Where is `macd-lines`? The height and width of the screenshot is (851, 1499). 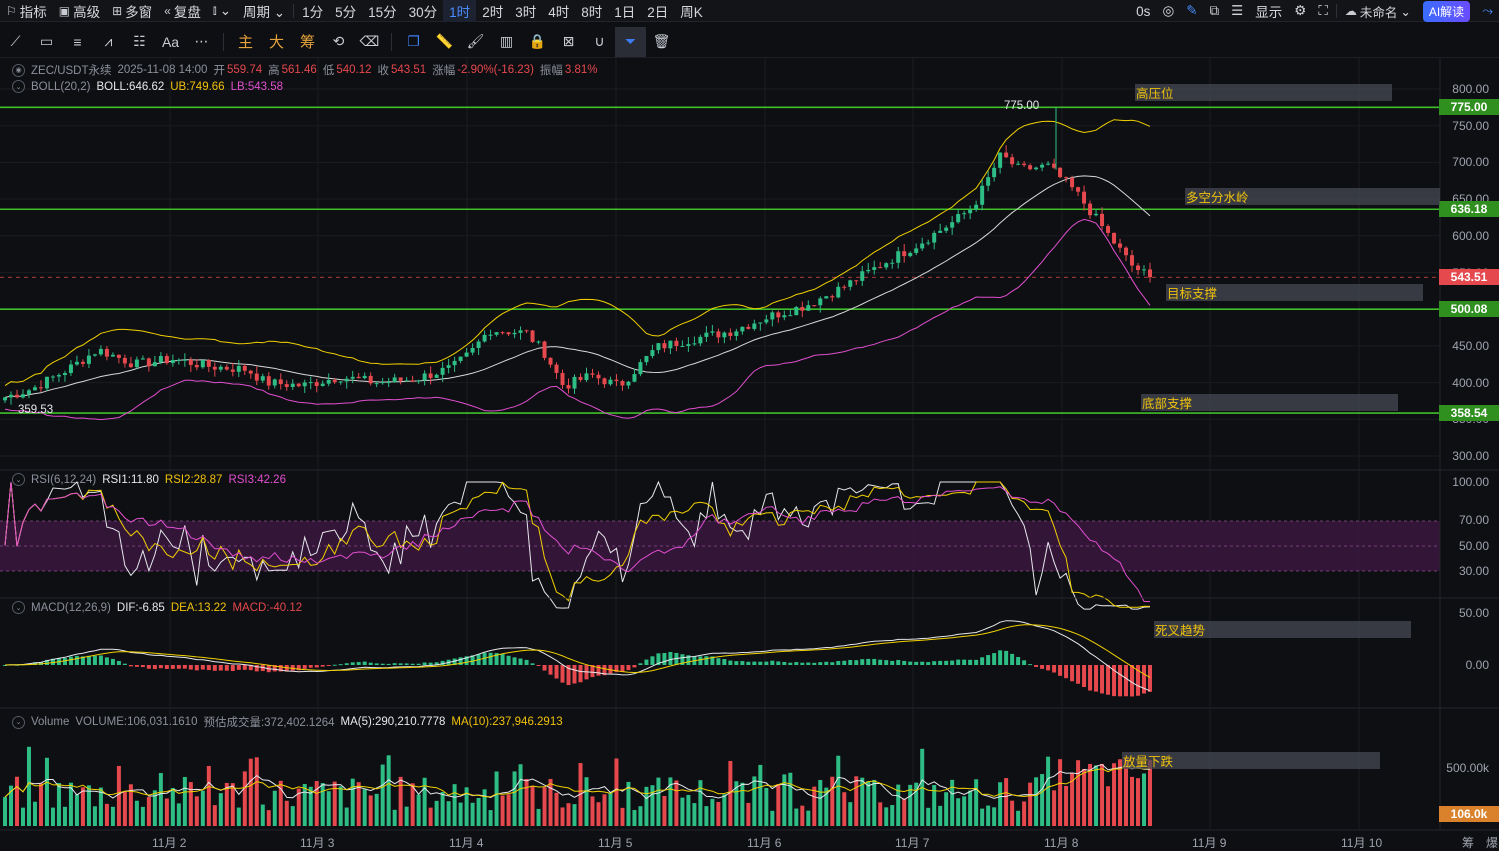 macd-lines is located at coordinates (577, 656).